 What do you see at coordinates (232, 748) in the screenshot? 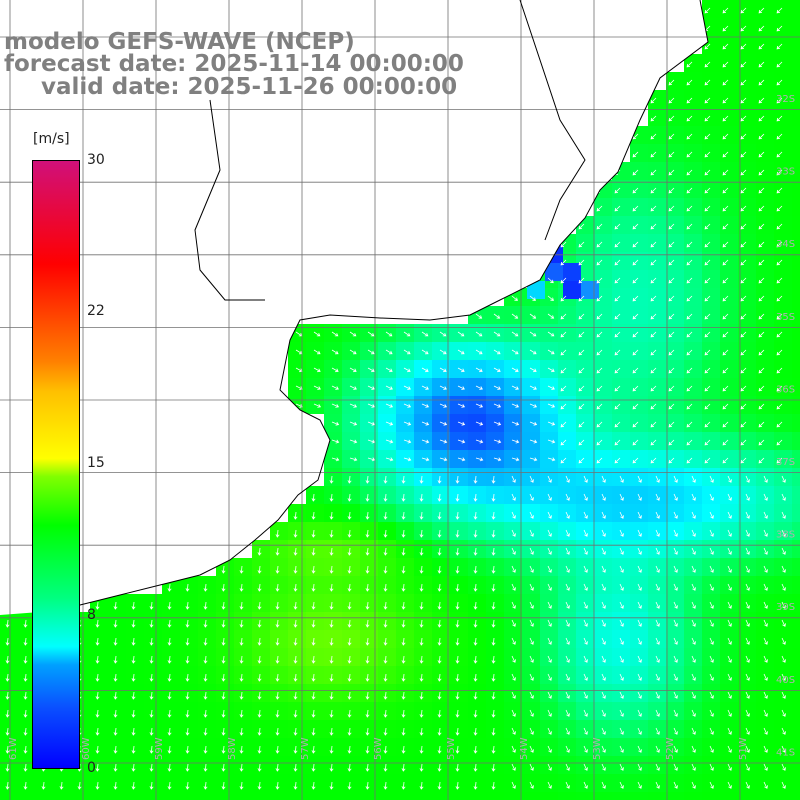
I see `lon-label: 58W` at bounding box center [232, 748].